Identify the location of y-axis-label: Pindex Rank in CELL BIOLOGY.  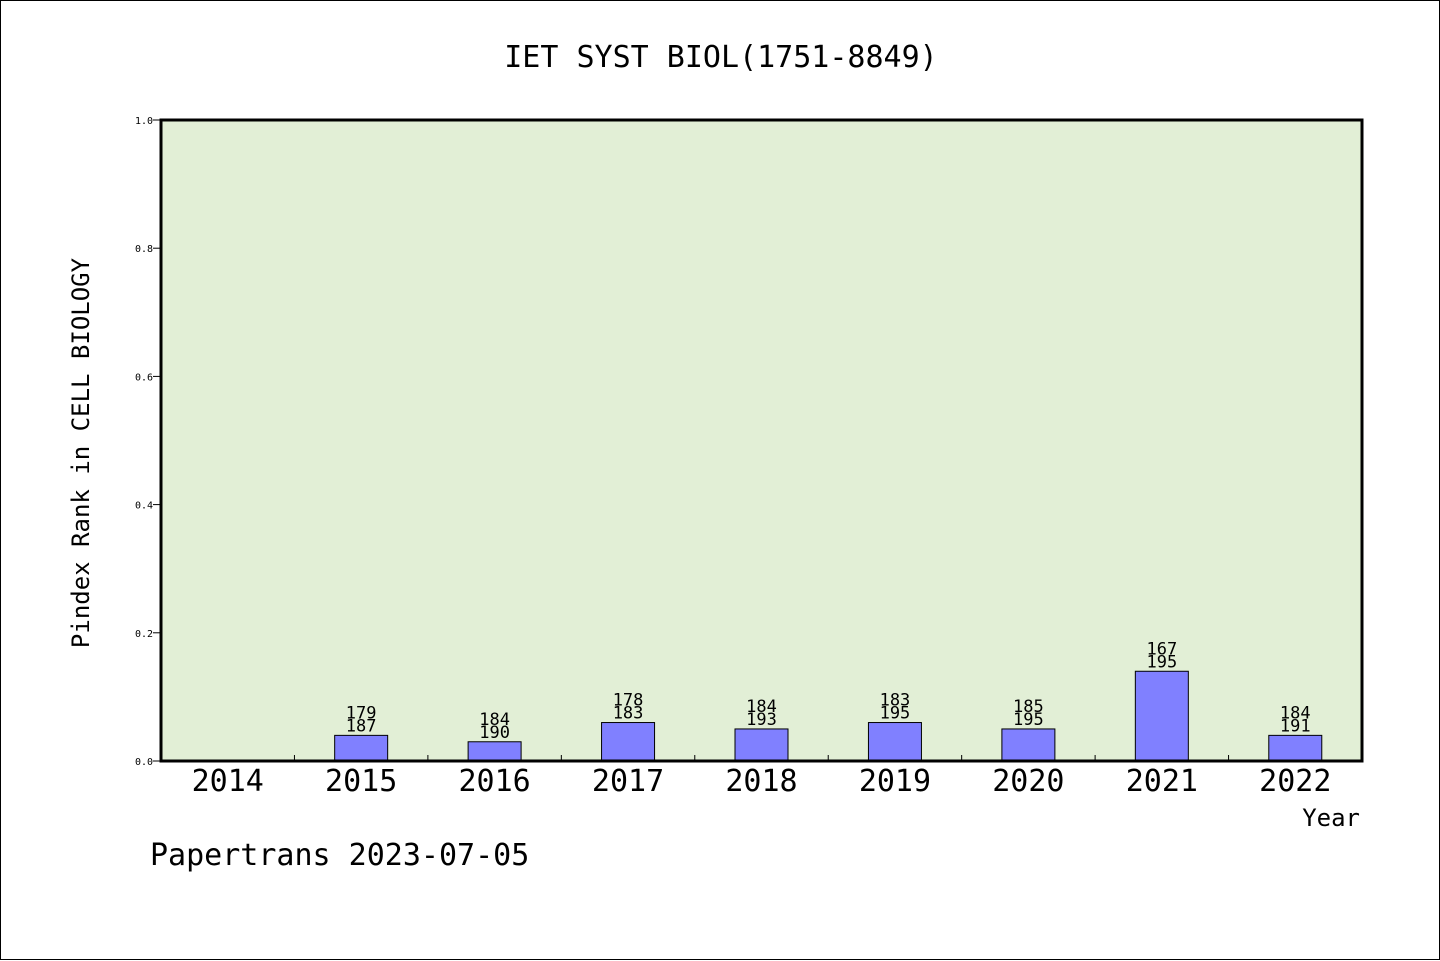
(81, 452).